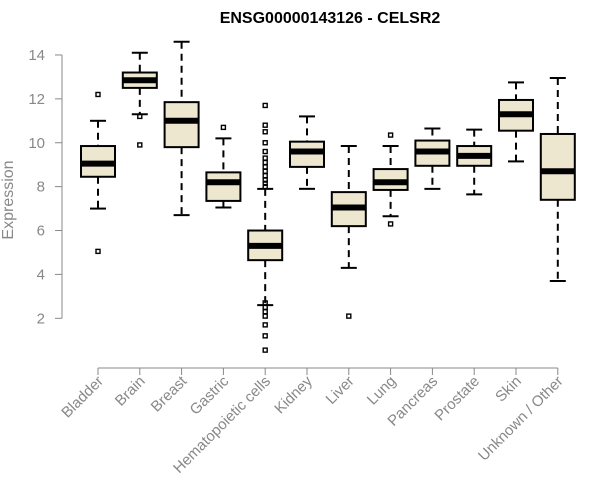  What do you see at coordinates (41, 318) in the screenshot?
I see `y-tick-label: 2` at bounding box center [41, 318].